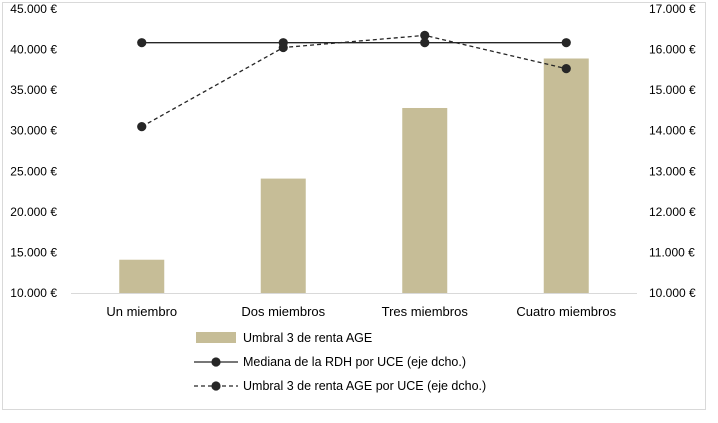 The width and height of the screenshot is (718, 423). Describe the element at coordinates (672, 171) in the screenshot. I see `right-axis-tick-label: 13.000 €` at that location.